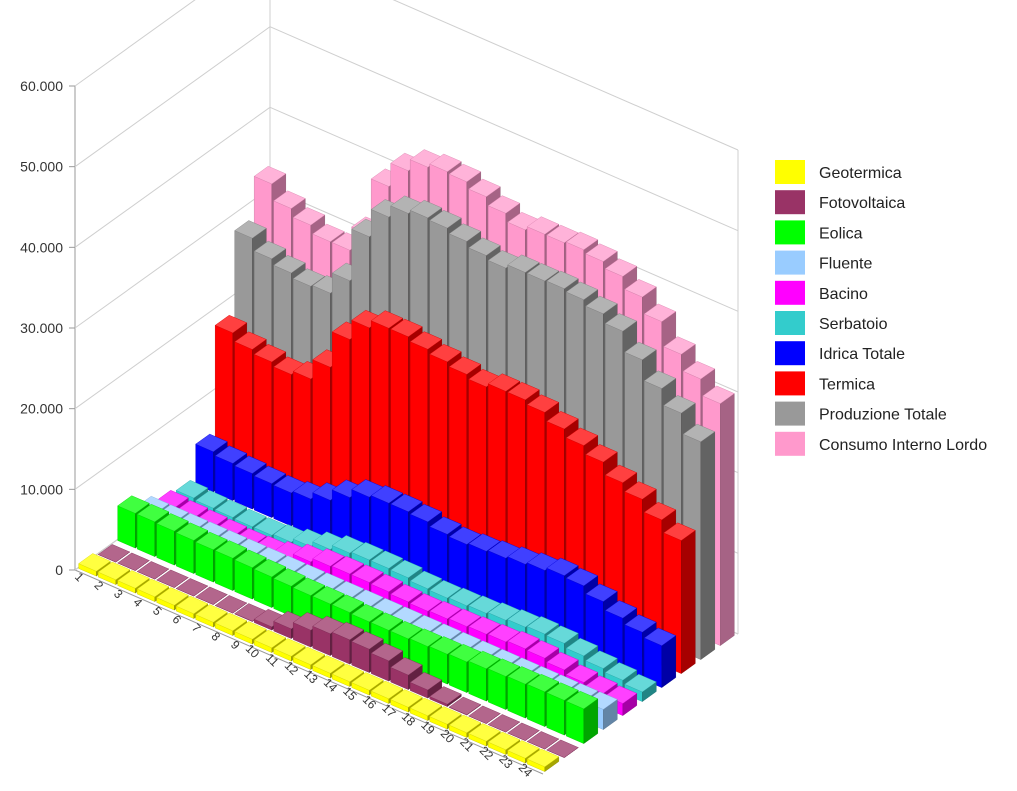  Describe the element at coordinates (841, 233) in the screenshot. I see `legend-label: Eolica` at that location.